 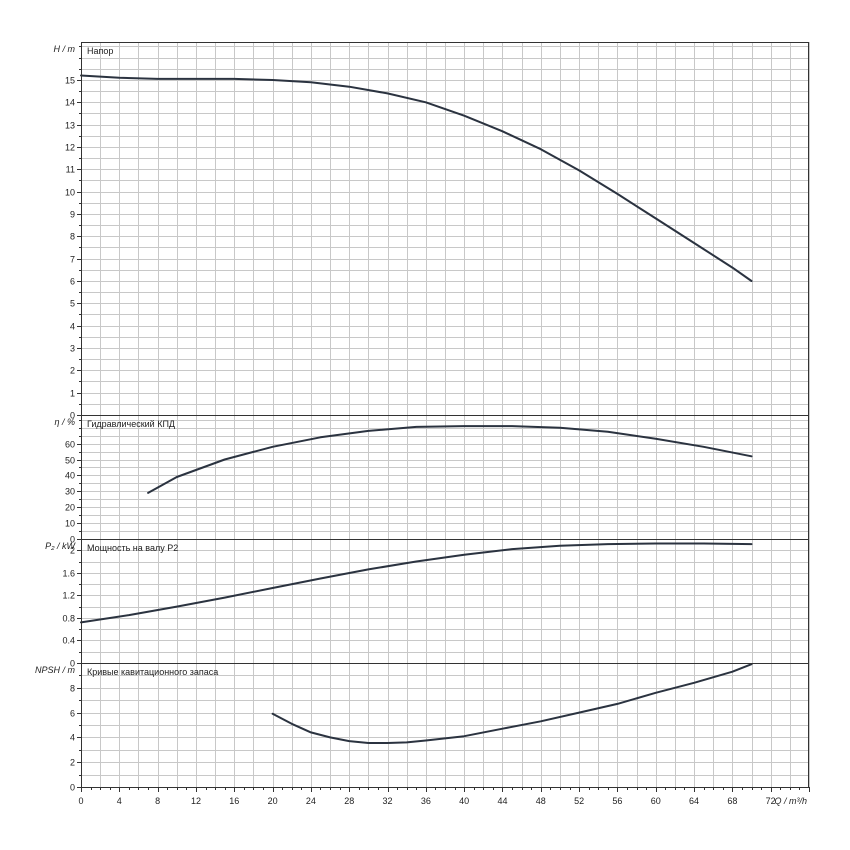 I want to click on y-axis-label: P₂ / kW, so click(x=60, y=546).